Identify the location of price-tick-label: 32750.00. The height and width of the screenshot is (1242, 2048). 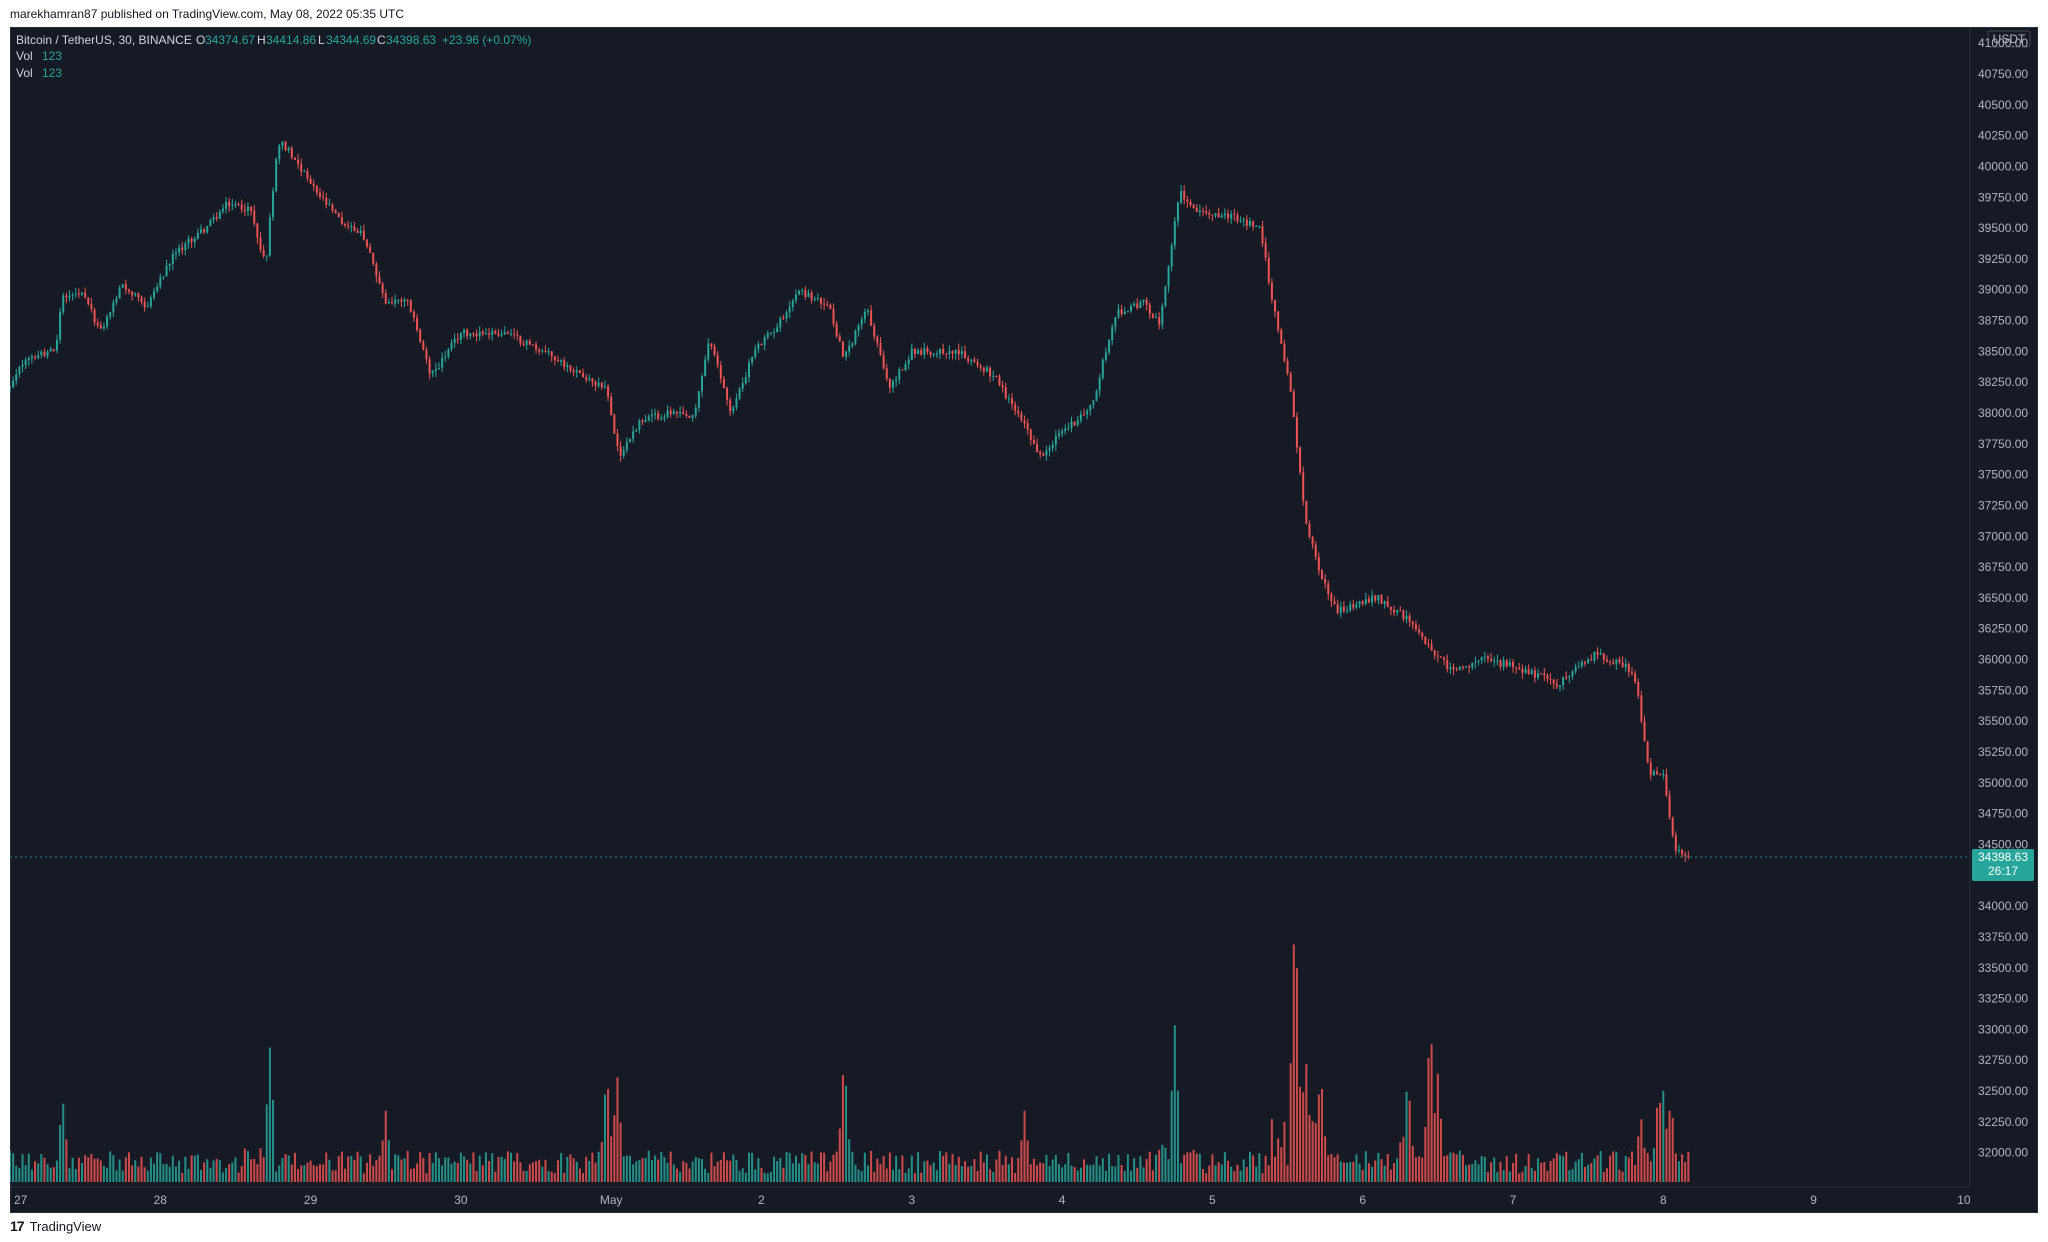
(2003, 1060).